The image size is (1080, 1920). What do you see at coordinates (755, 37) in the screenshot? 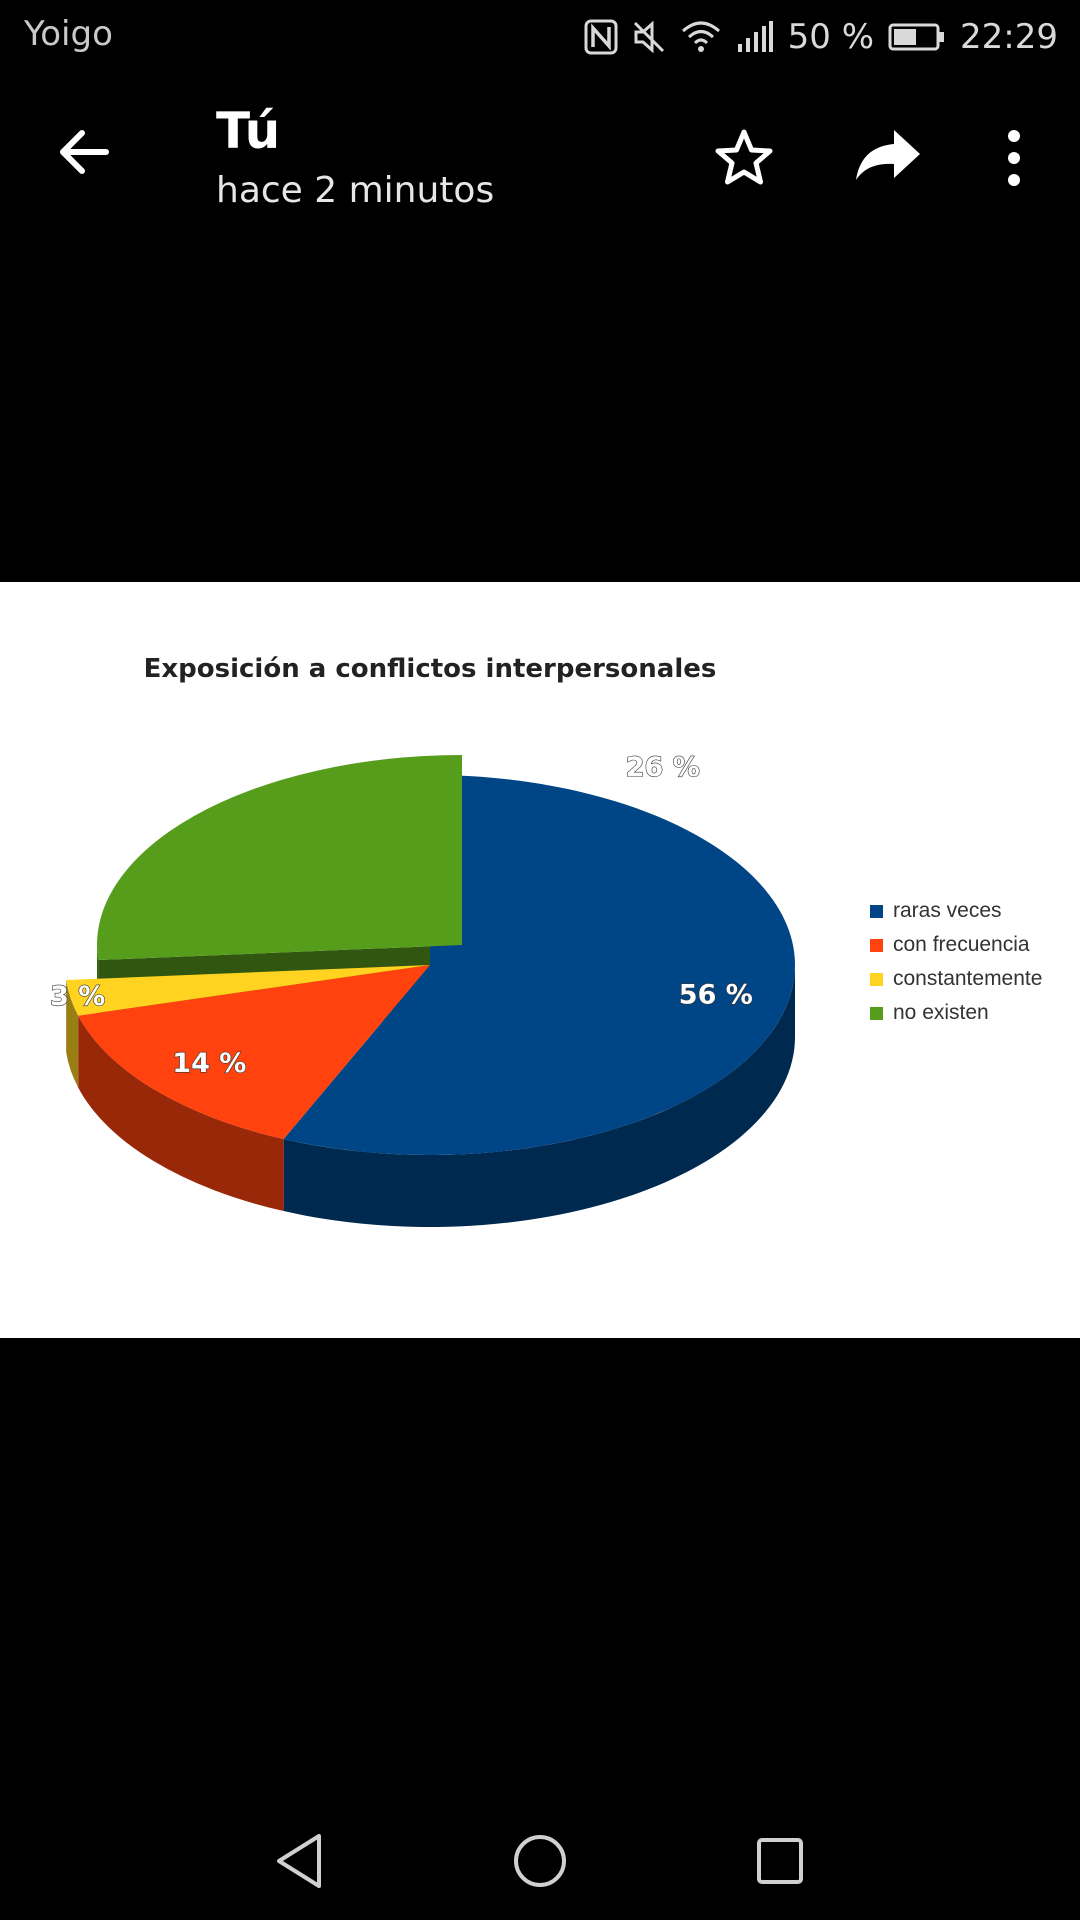
I see `signal-icon` at bounding box center [755, 37].